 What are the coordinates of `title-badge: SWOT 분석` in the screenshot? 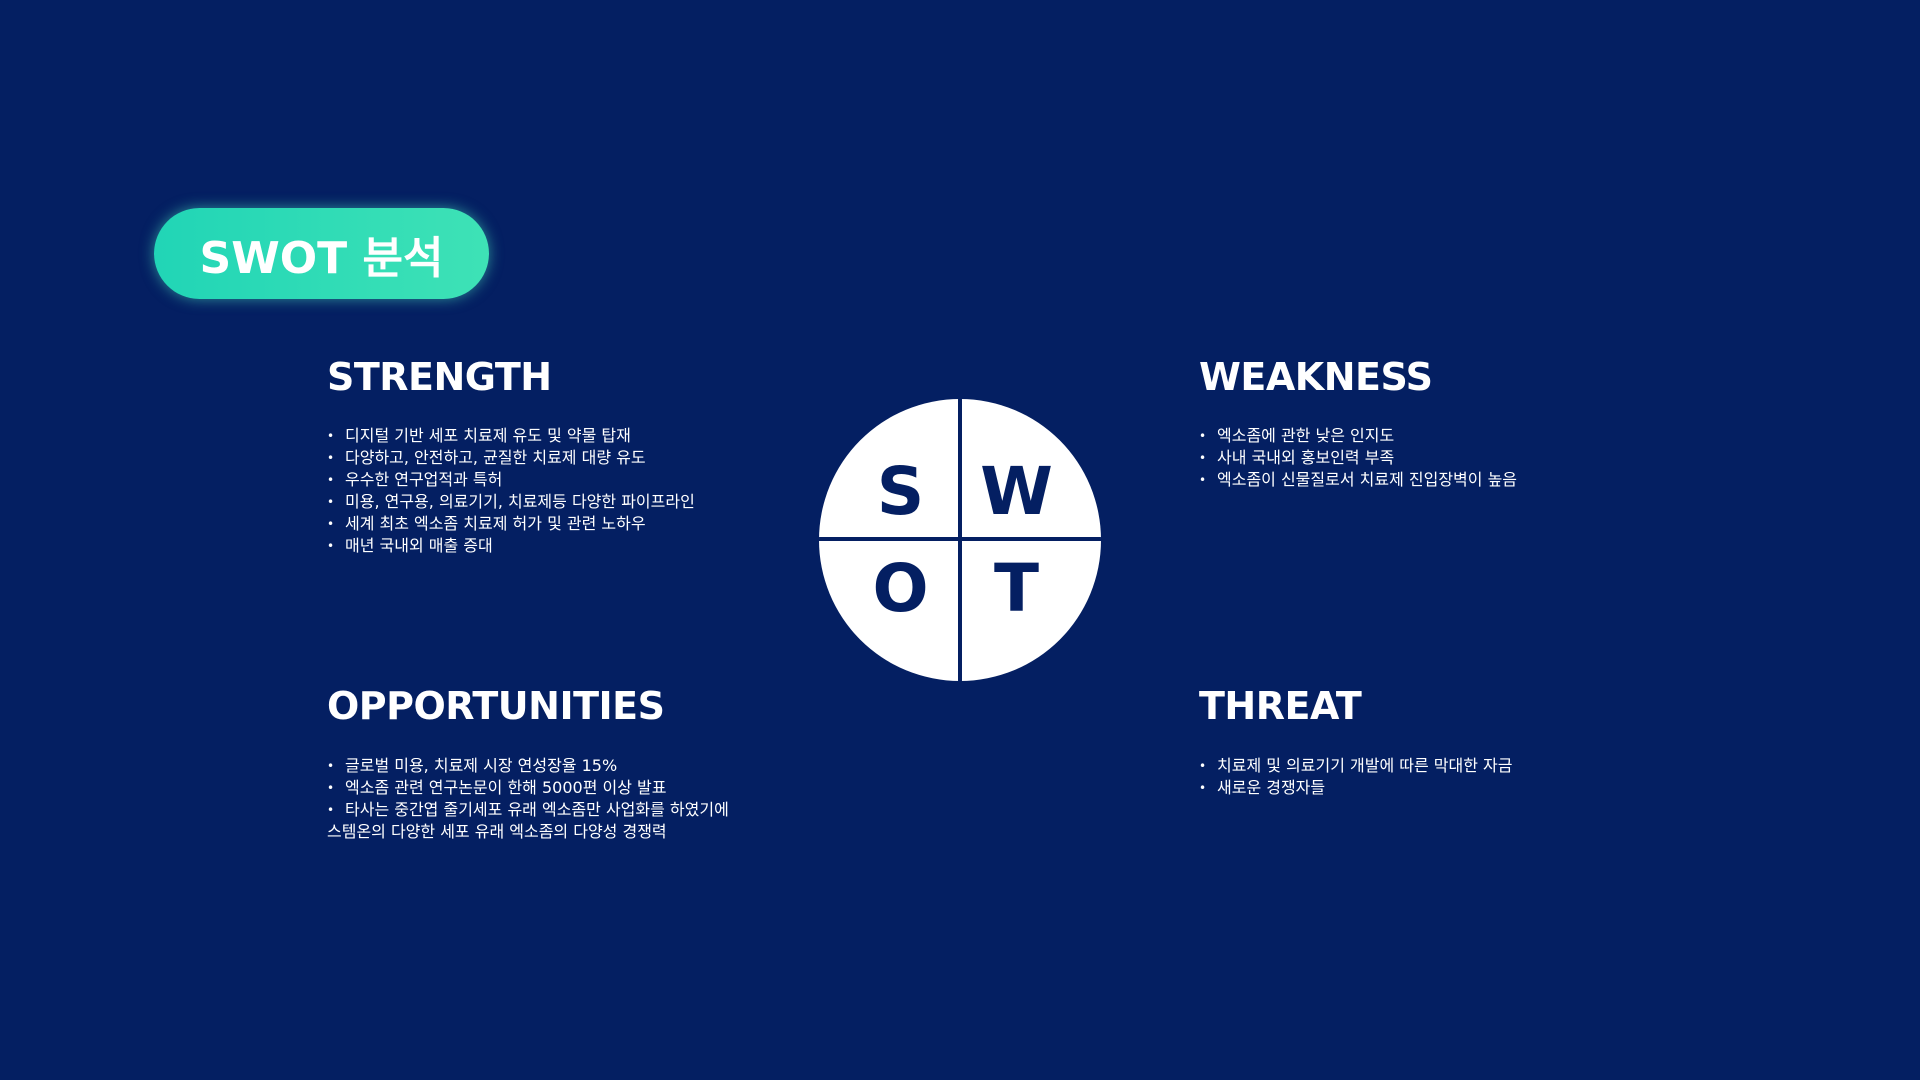 It's located at (321, 253).